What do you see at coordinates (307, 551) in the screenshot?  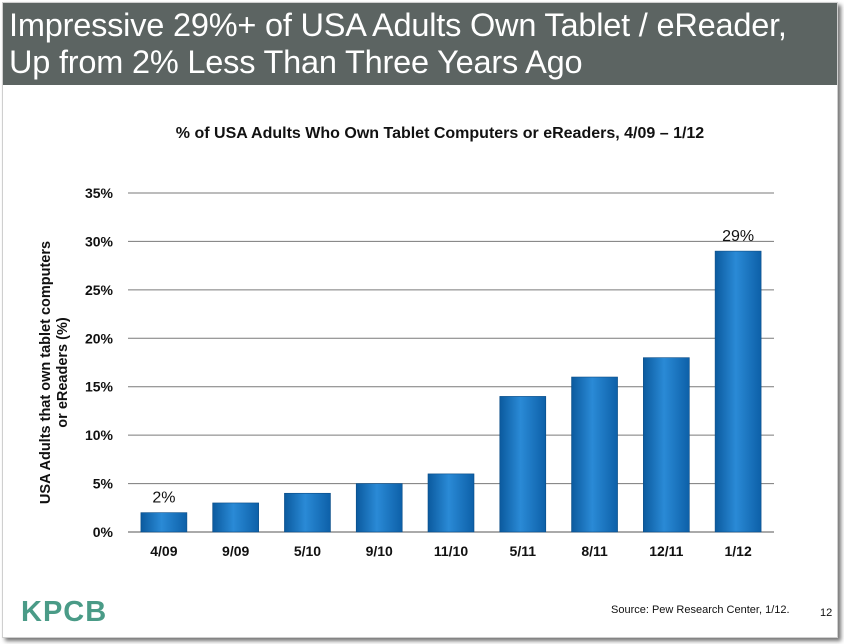 I see `x-tick-label: 5/10` at bounding box center [307, 551].